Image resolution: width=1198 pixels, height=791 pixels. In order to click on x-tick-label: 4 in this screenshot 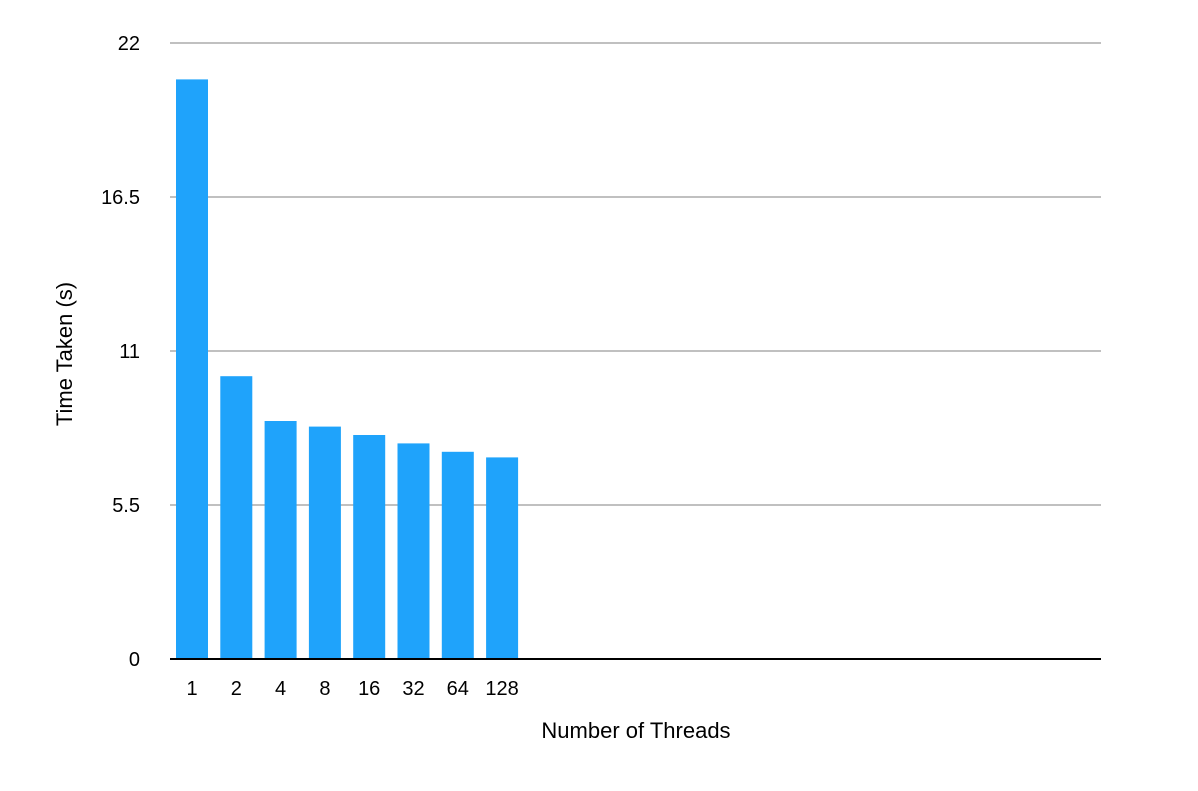, I will do `click(280, 689)`.